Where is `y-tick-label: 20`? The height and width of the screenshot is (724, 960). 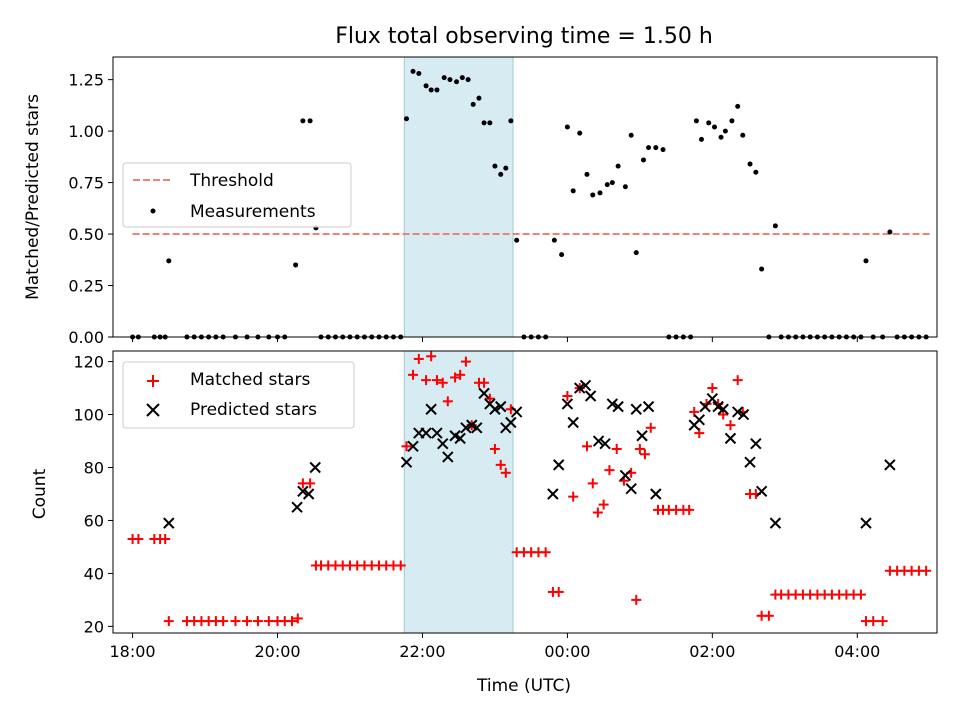
y-tick-label: 20 is located at coordinates (94, 626).